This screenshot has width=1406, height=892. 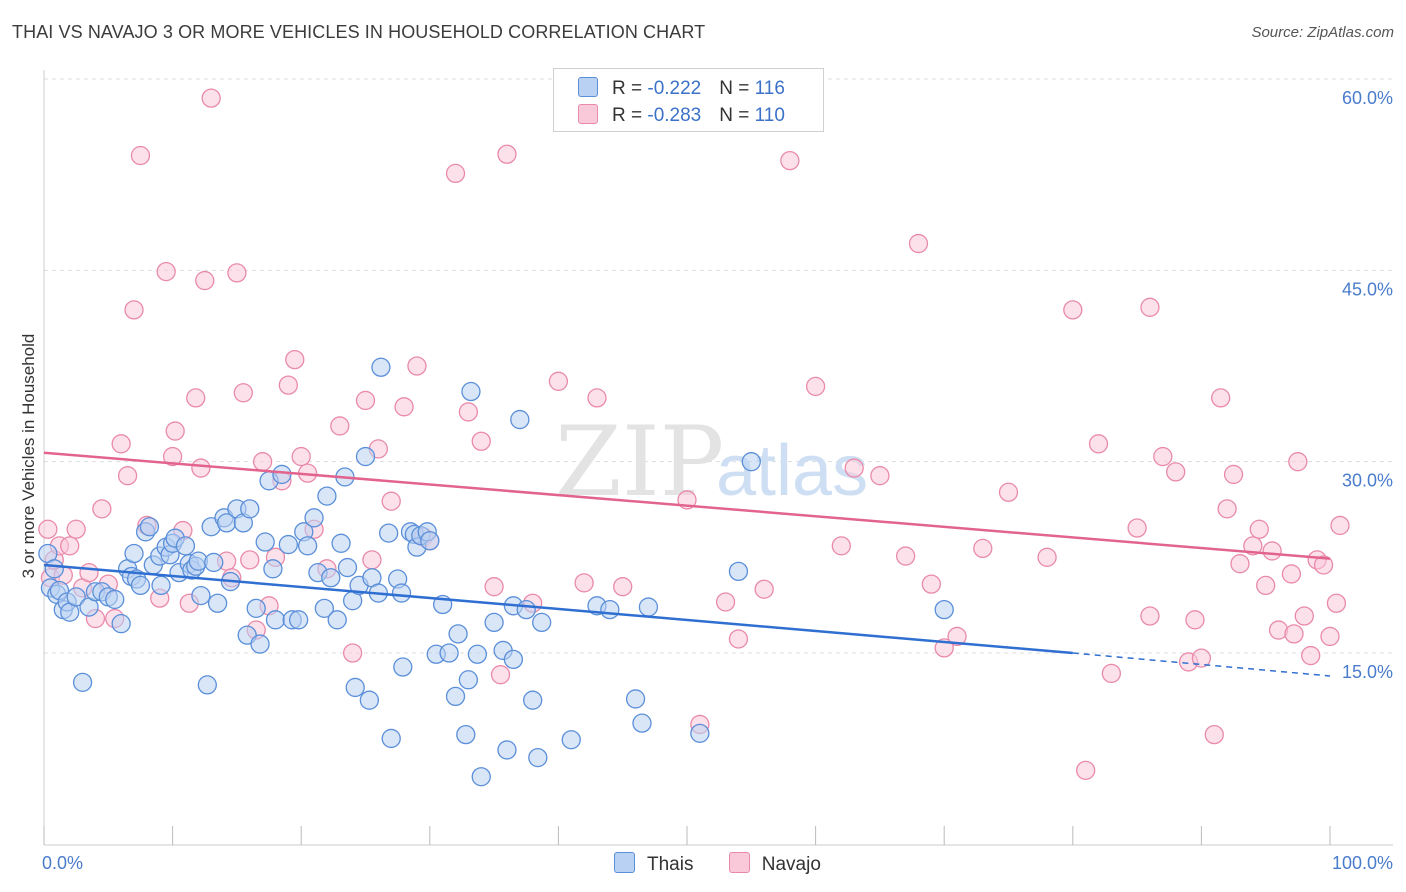 I want to click on legend-r-value-navajo: -0.283, so click(x=674, y=115).